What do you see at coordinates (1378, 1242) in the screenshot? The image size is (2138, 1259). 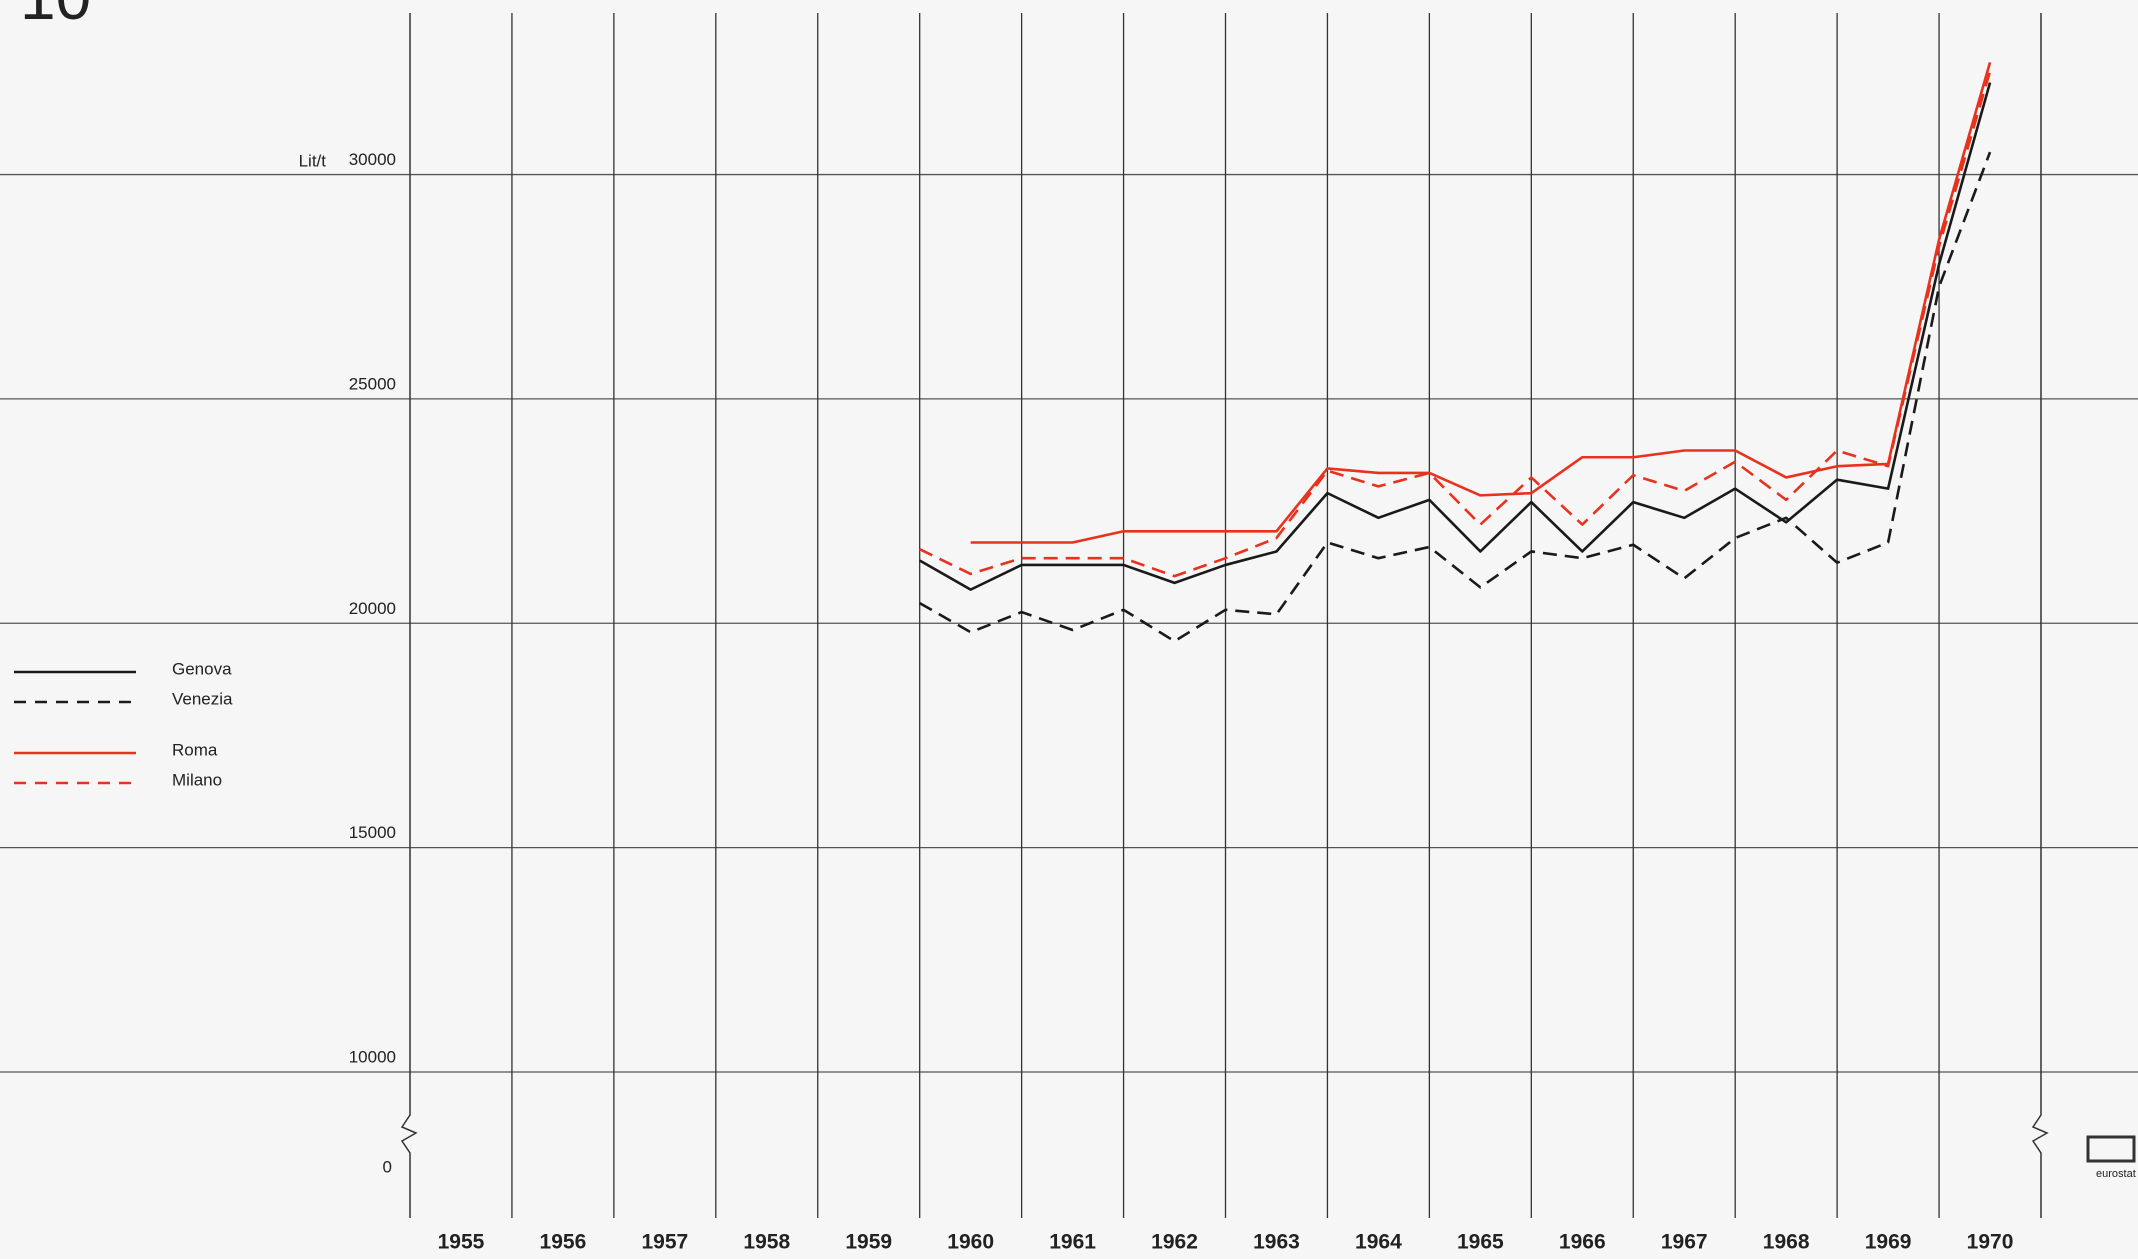 I see `x-tick-label: 1964` at bounding box center [1378, 1242].